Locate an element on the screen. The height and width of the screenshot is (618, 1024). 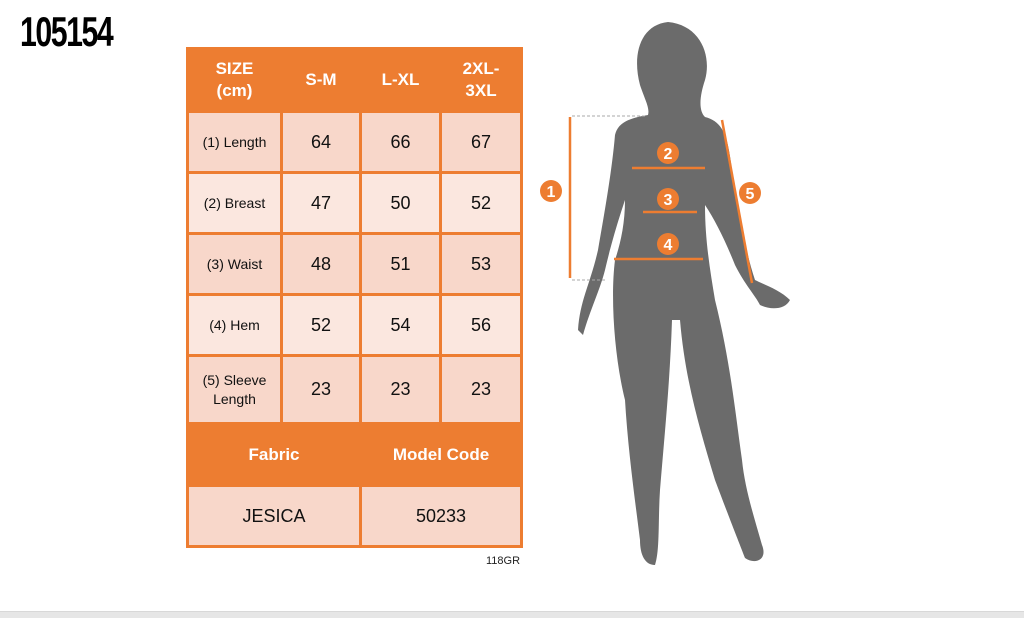
header-text: 2XL-3XL is located at coordinates (481, 79).